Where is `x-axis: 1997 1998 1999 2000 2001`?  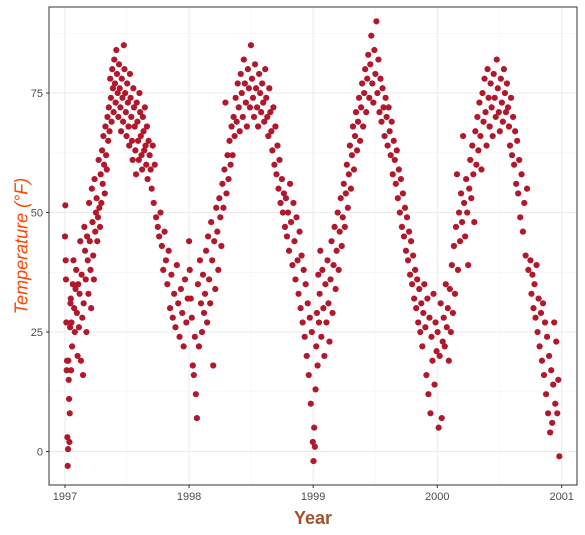
x-axis: 1997 1998 1999 2000 2001 is located at coordinates (313, 494).